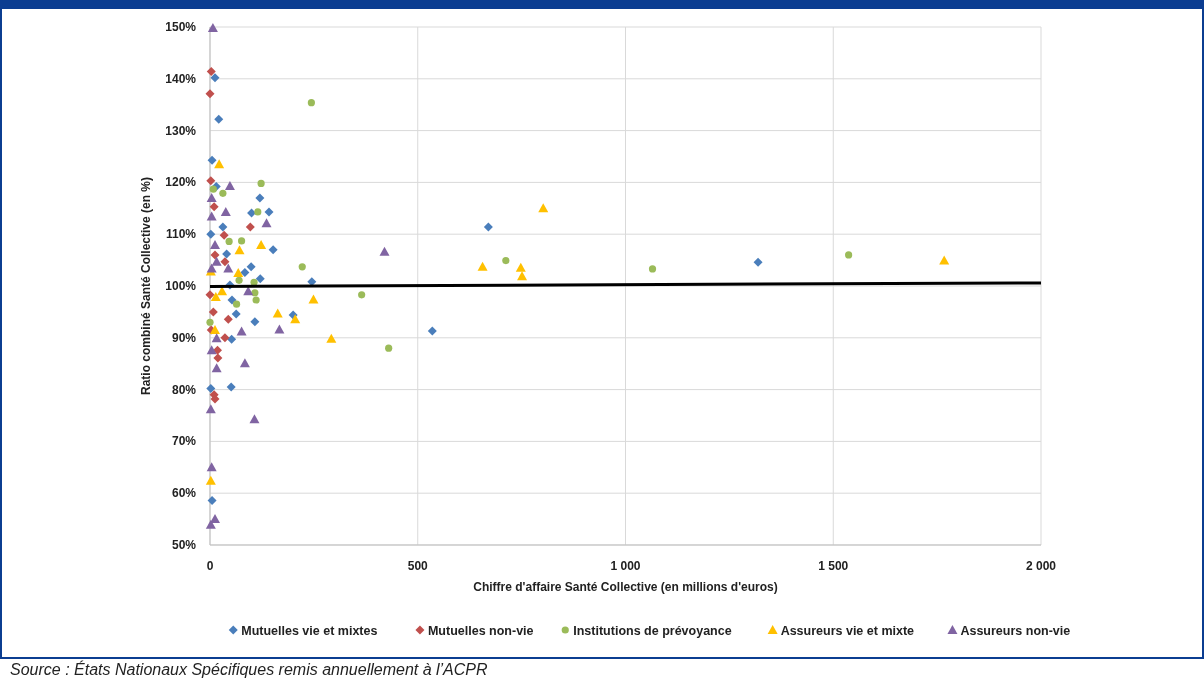  I want to click on legend-label: Assureurs non-vie, so click(1015, 630).